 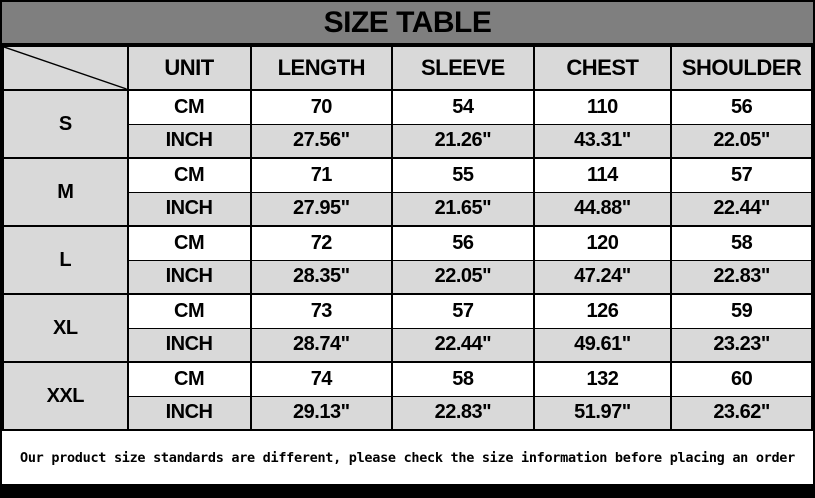 What do you see at coordinates (321, 243) in the screenshot?
I see `value-l-cm-length: 72` at bounding box center [321, 243].